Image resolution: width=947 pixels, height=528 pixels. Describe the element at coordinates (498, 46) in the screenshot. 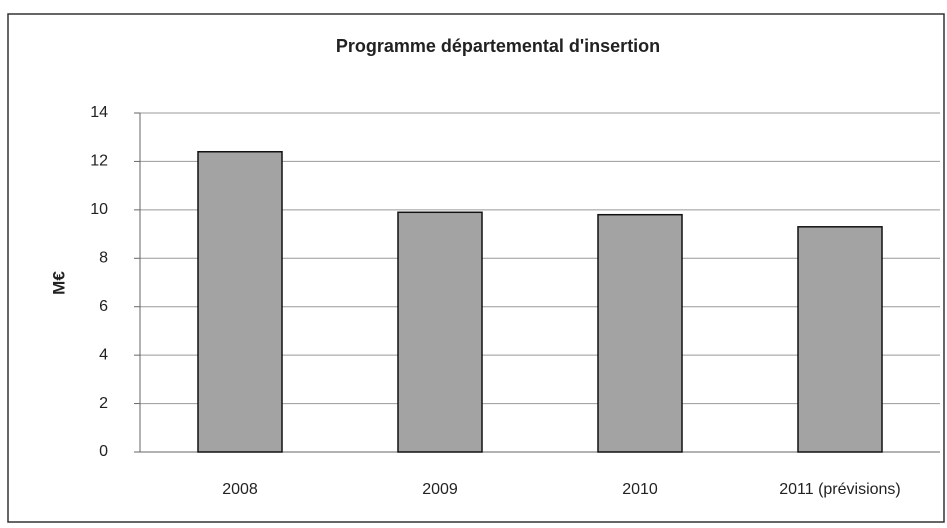

I see `chart-title: Programme départemental d'insertion` at that location.